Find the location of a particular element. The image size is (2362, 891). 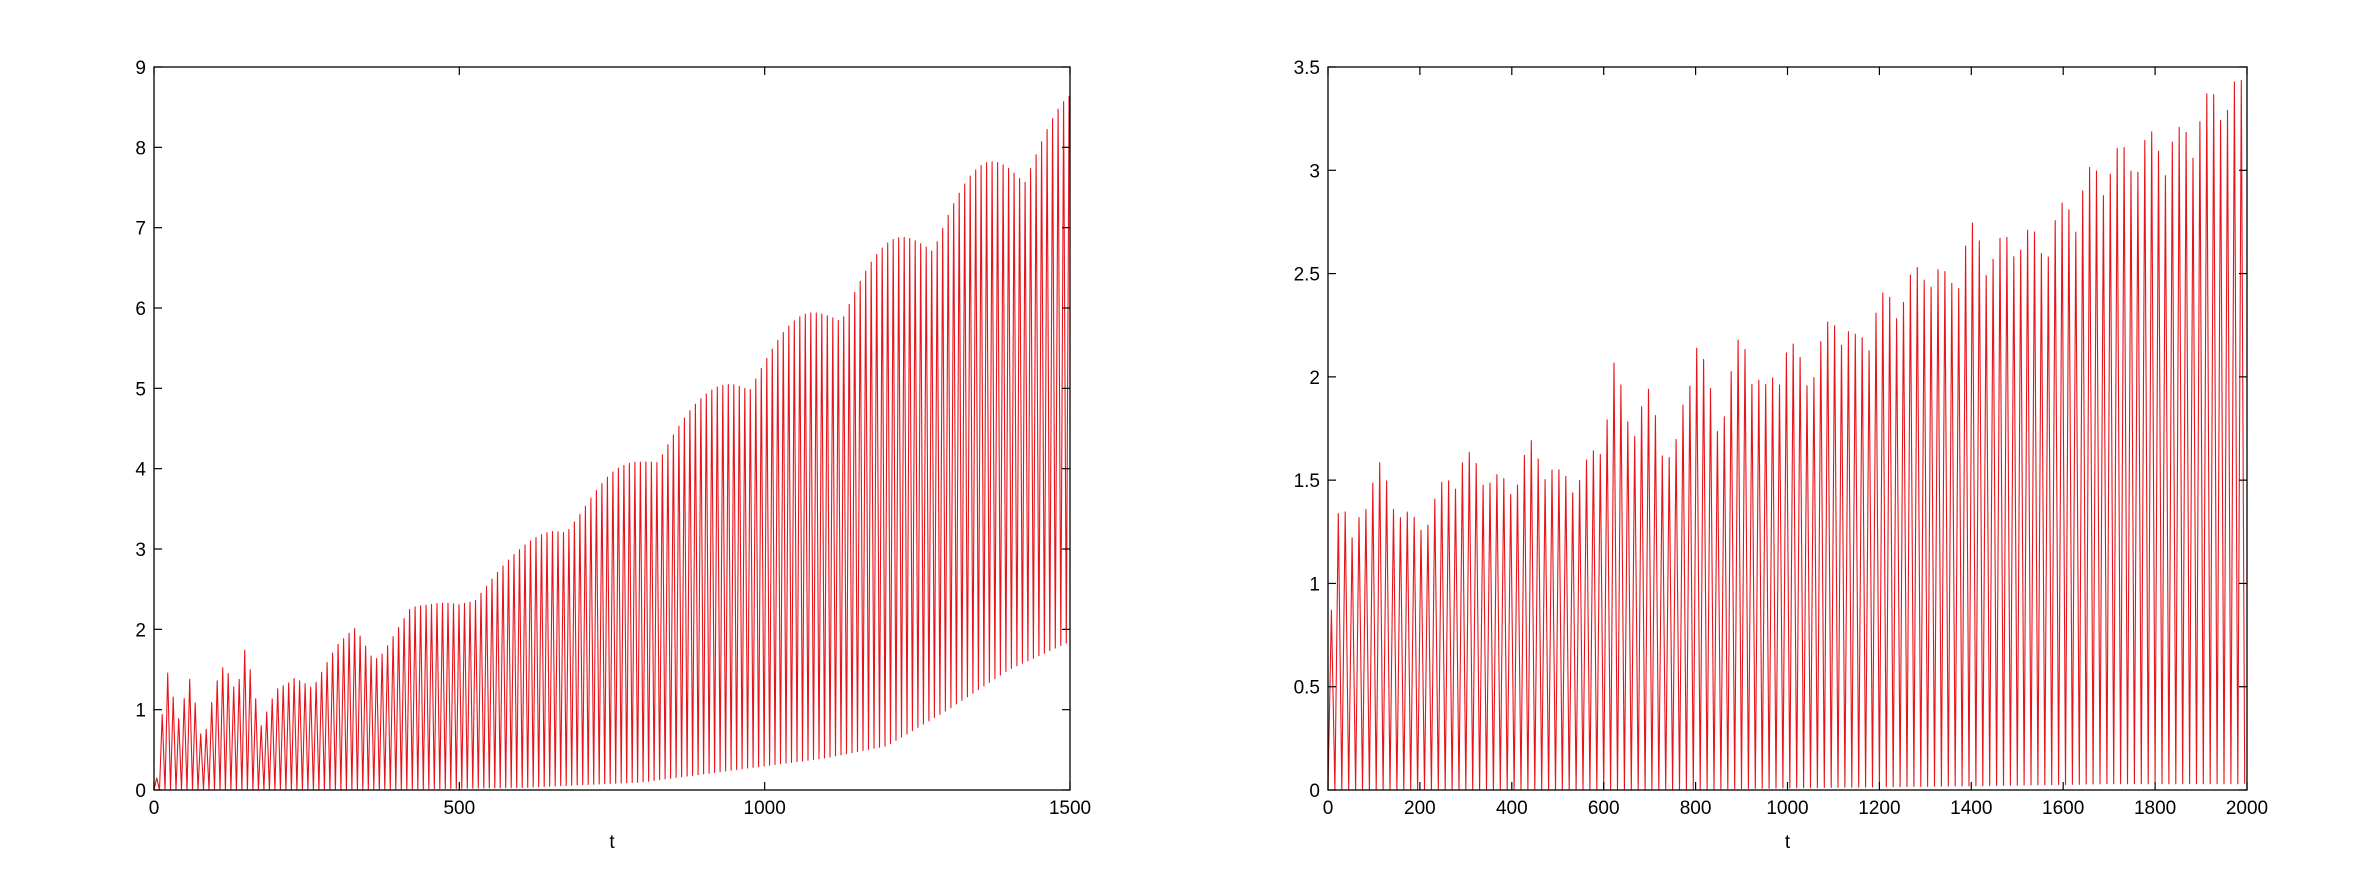

x-axis-label-right: t is located at coordinates (1788, 842).